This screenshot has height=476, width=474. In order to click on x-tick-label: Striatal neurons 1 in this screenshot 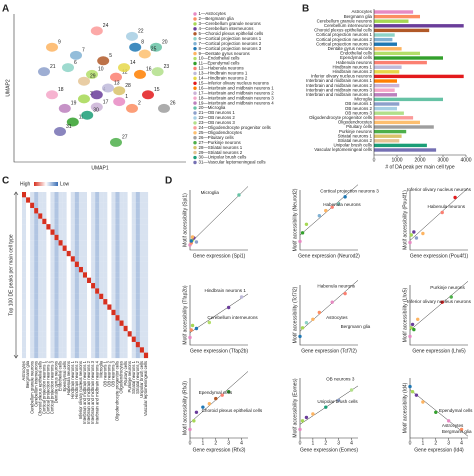, I will do `click(133, 376)`.